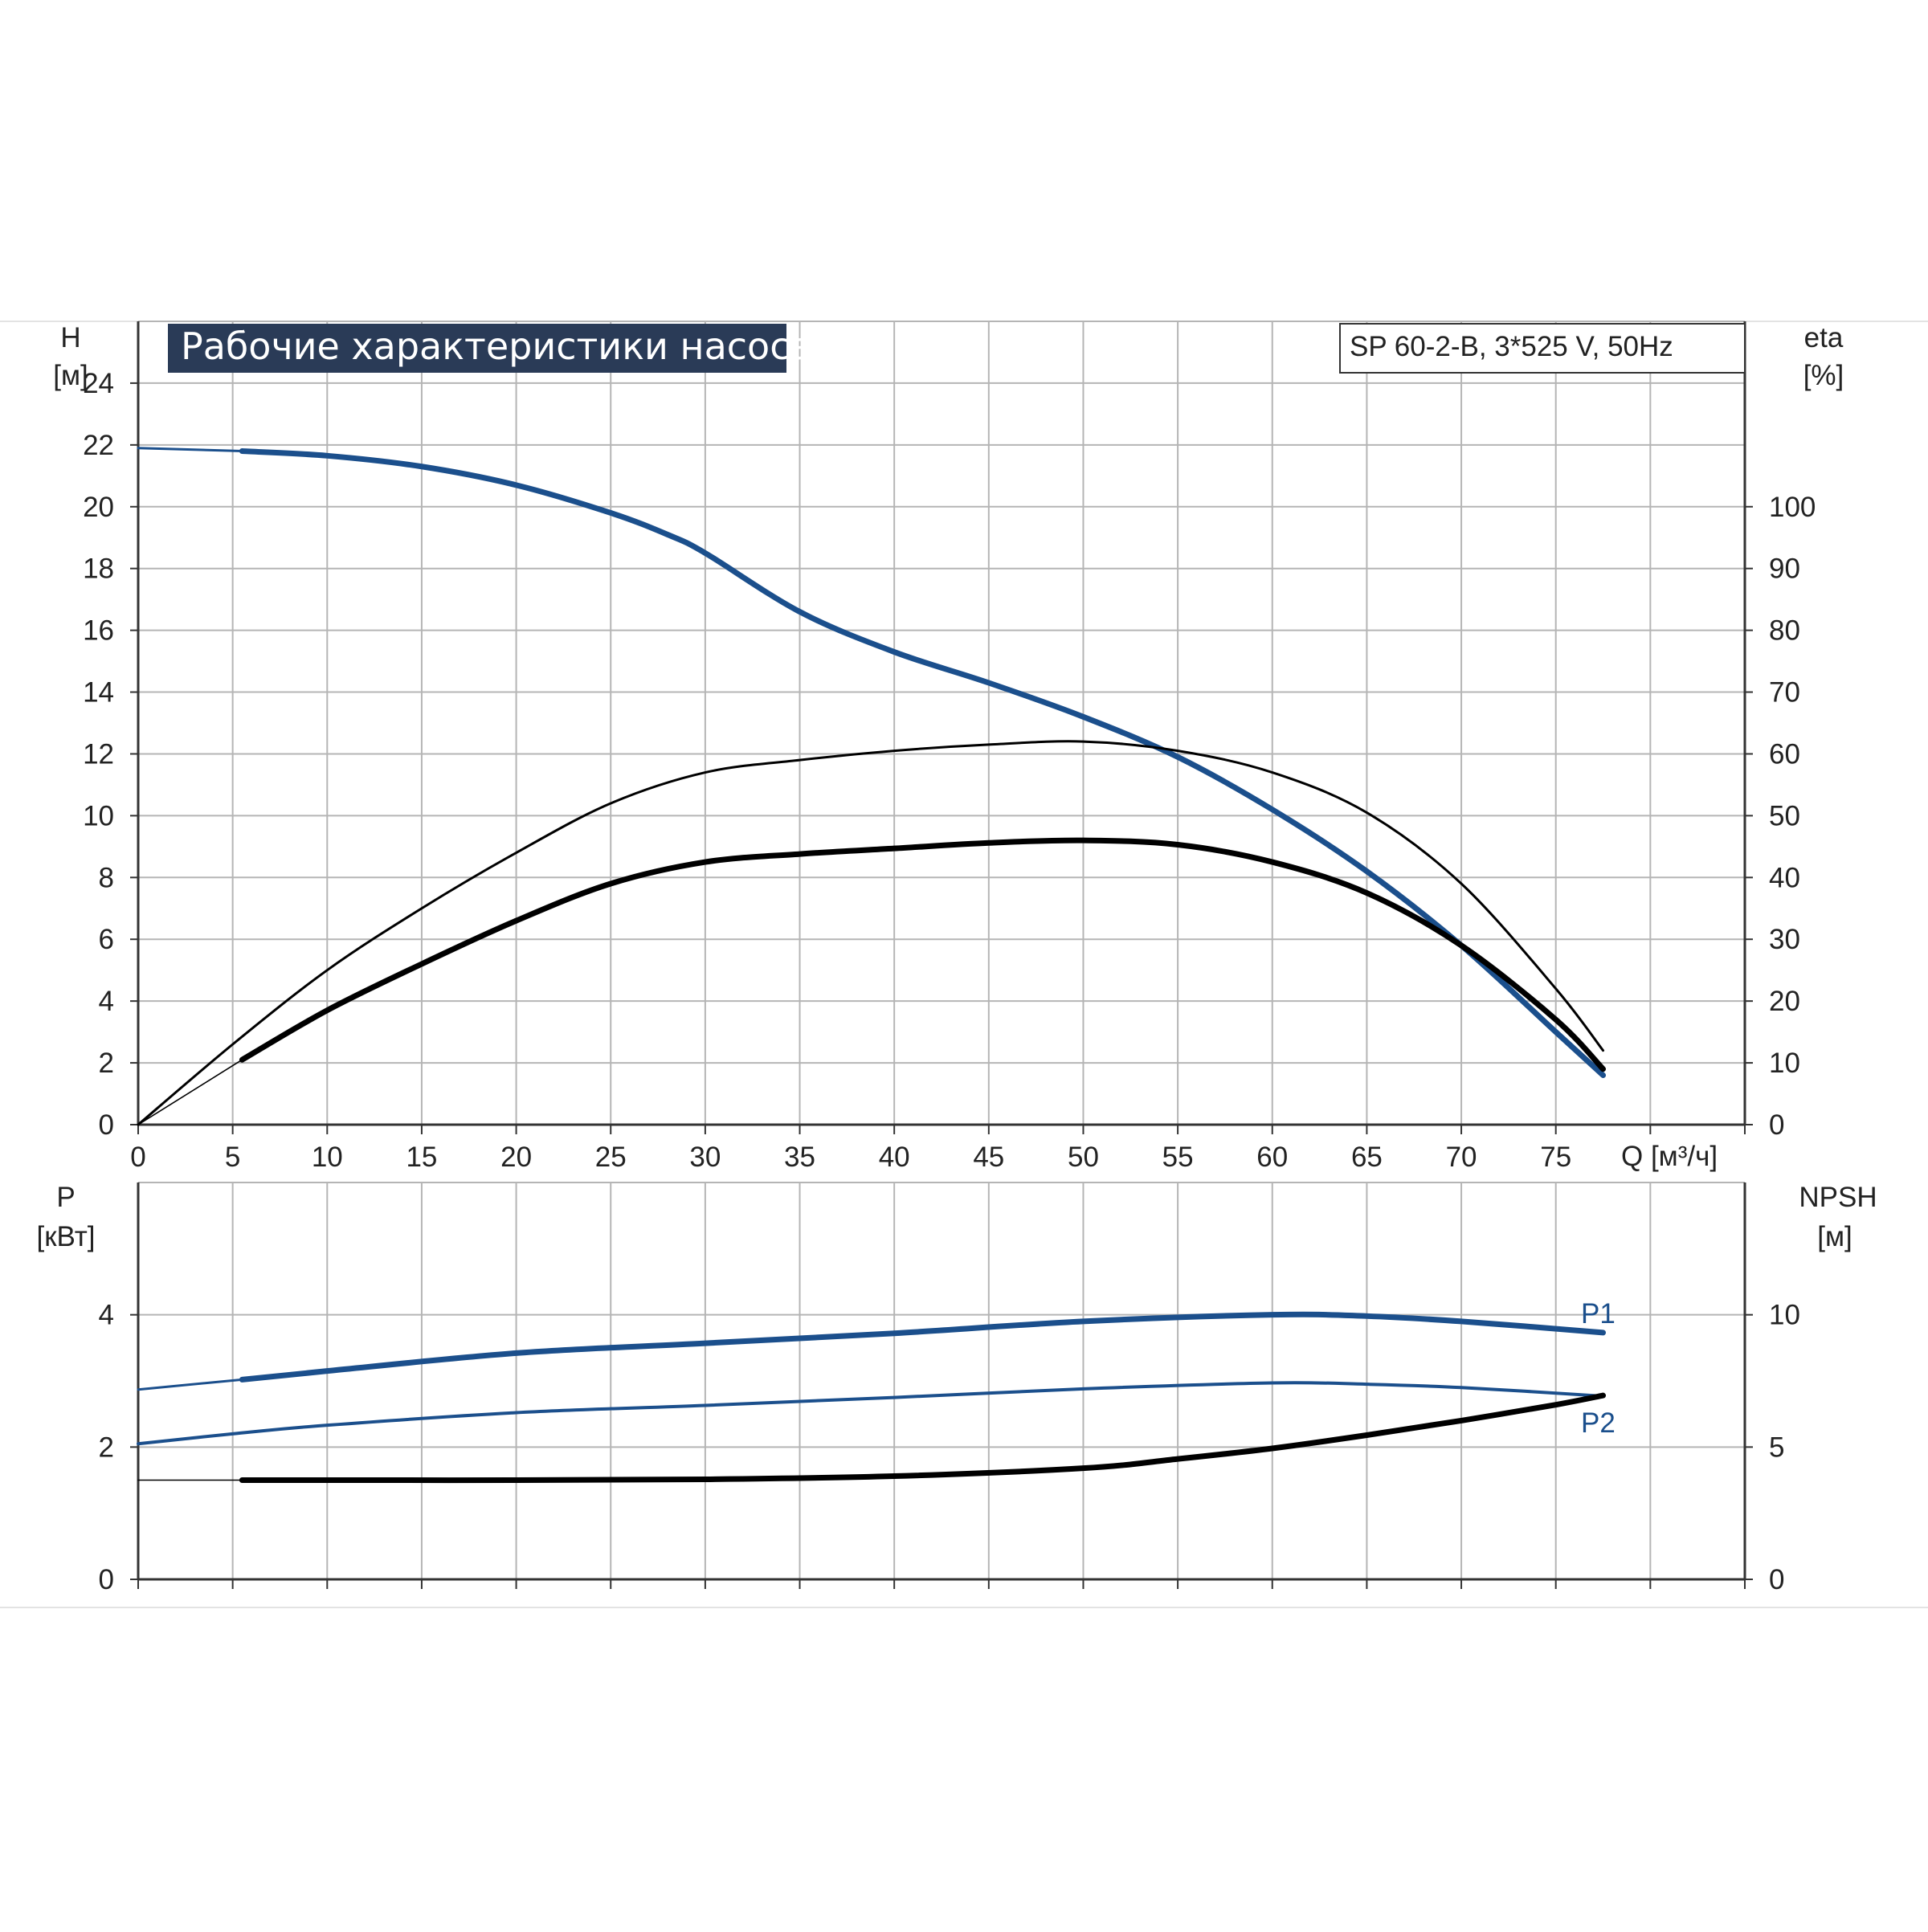 The height and width of the screenshot is (1932, 1928). I want to click on x-tick-label: 10, so click(327, 1157).